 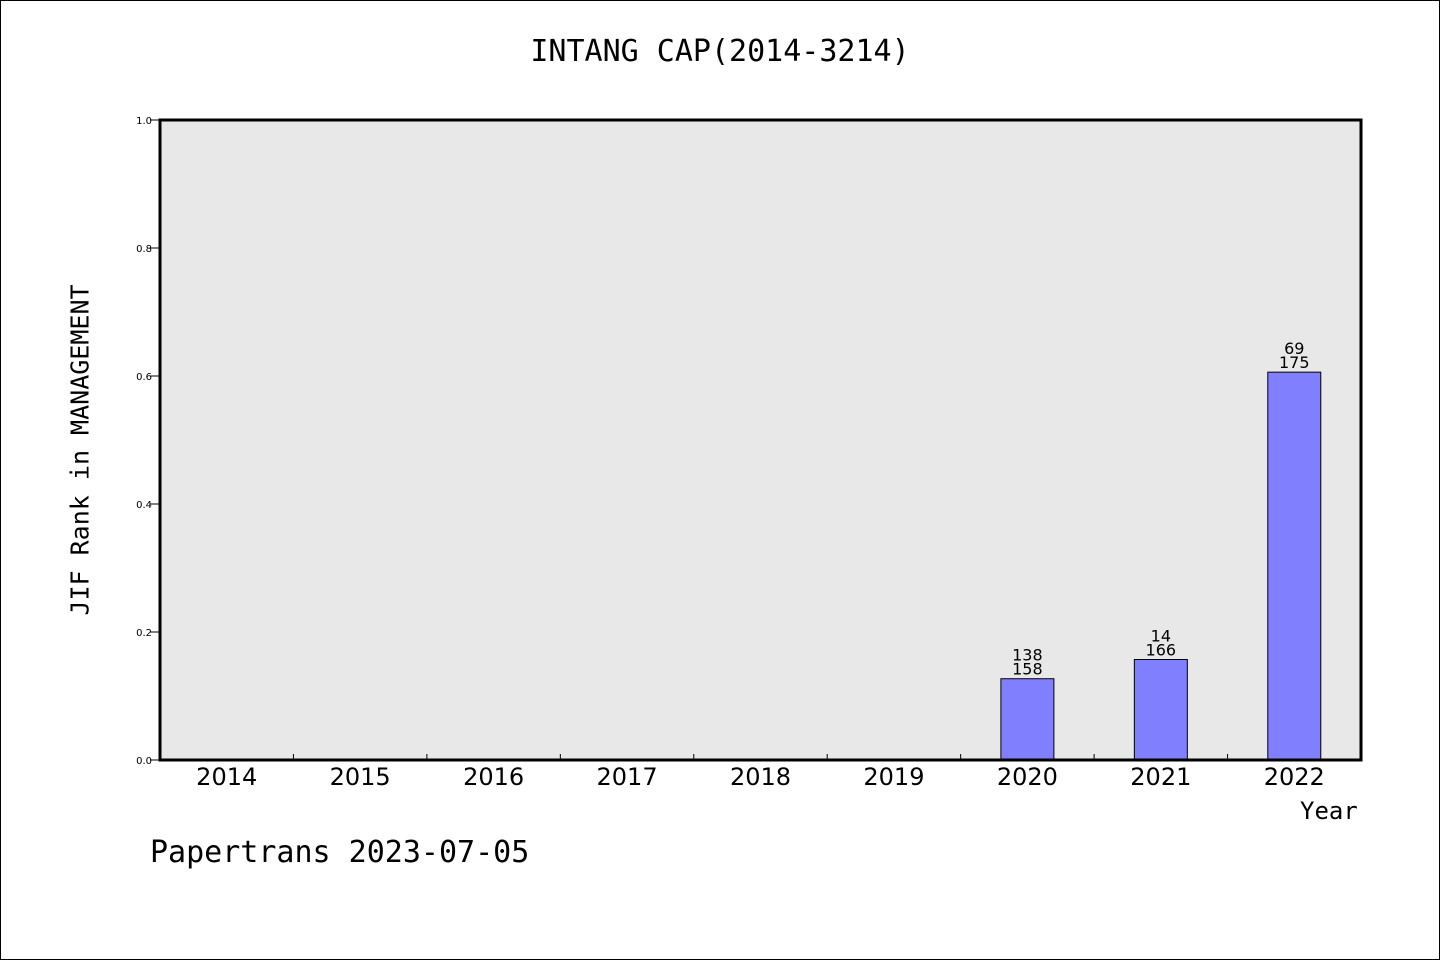 What do you see at coordinates (360, 777) in the screenshot?
I see `x-tick-label: 2015` at bounding box center [360, 777].